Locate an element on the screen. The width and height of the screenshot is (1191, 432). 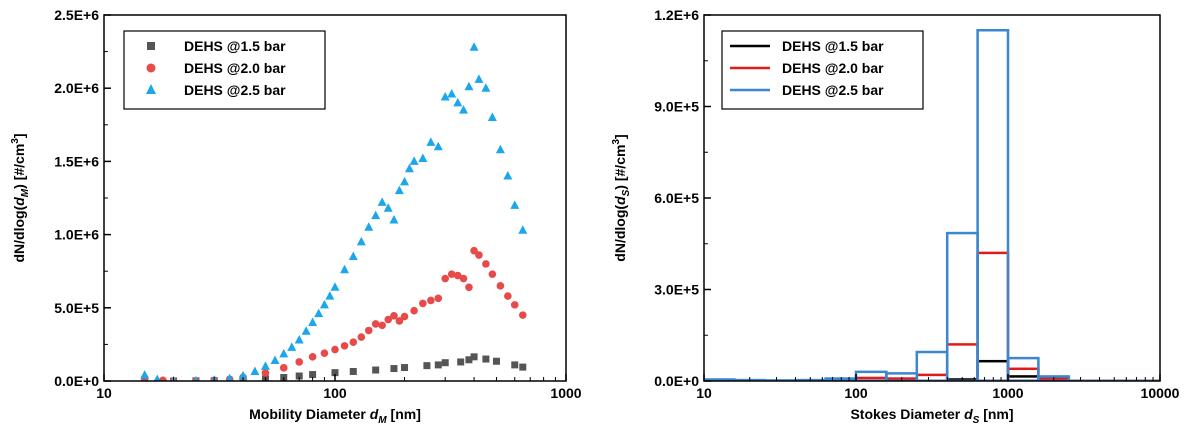
y-tick-label: 6.0E+5 is located at coordinates (676, 198).